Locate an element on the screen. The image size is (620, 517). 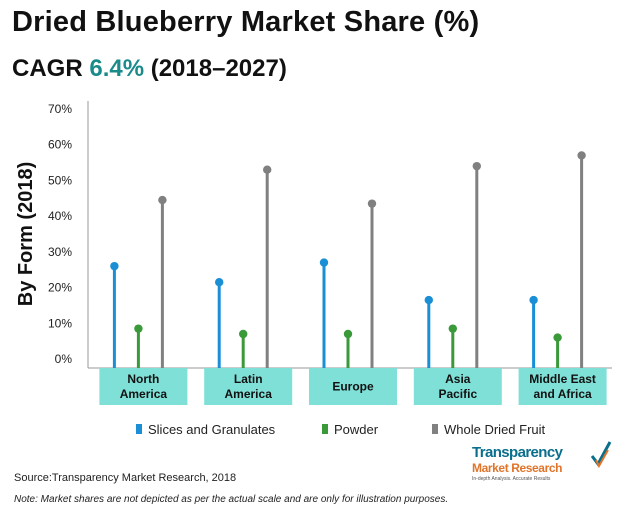
x-category-label: Europe is located at coordinates (353, 387).